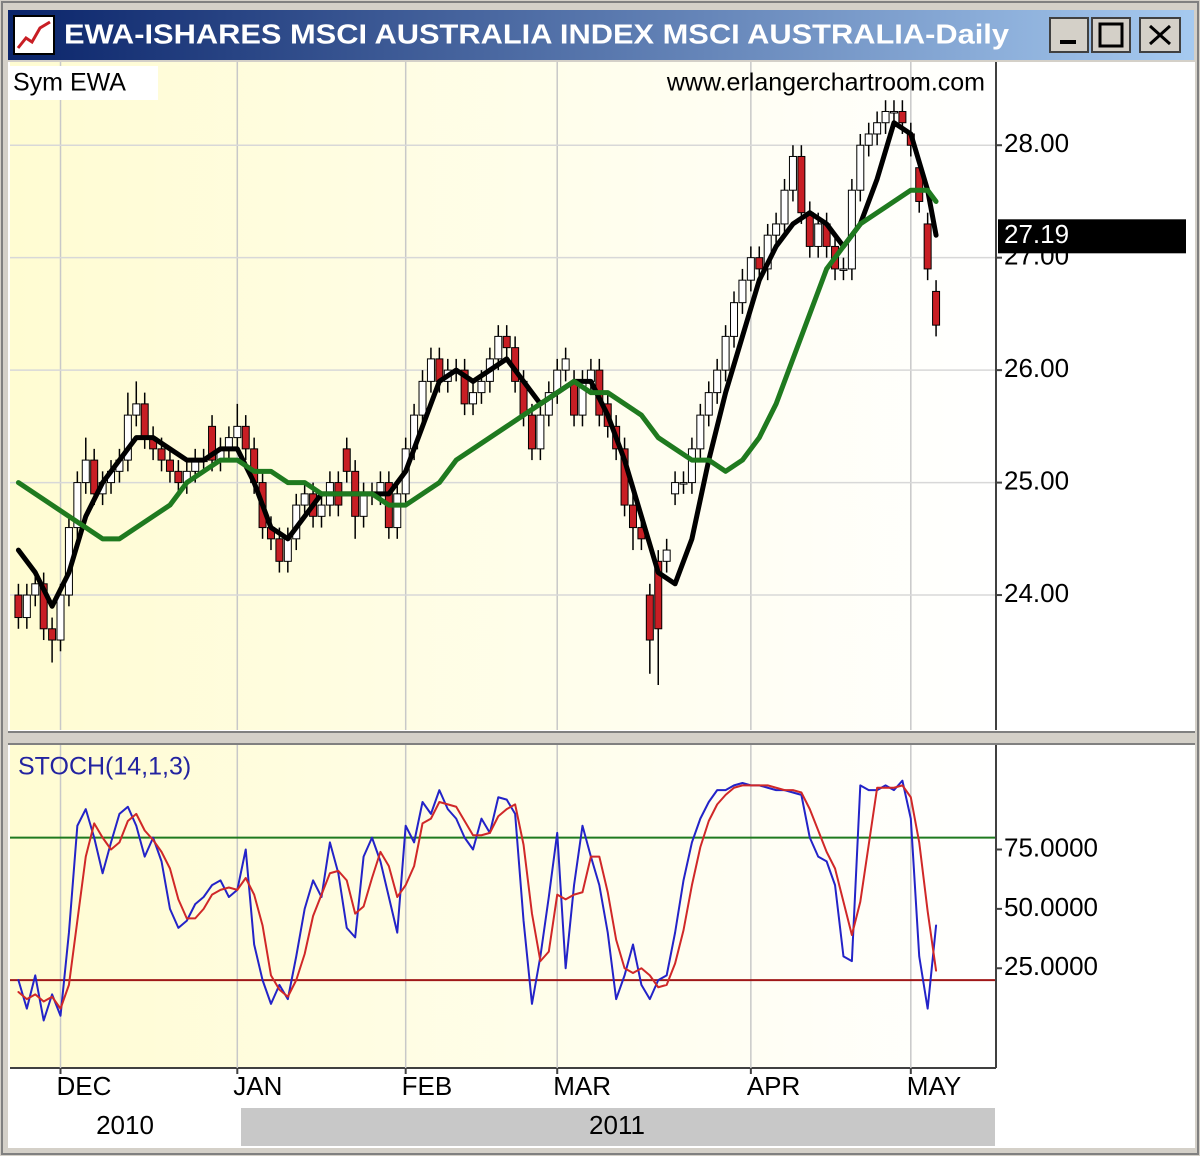  I want to click on watermark: www.erlangerchartroom.com, so click(825, 83).